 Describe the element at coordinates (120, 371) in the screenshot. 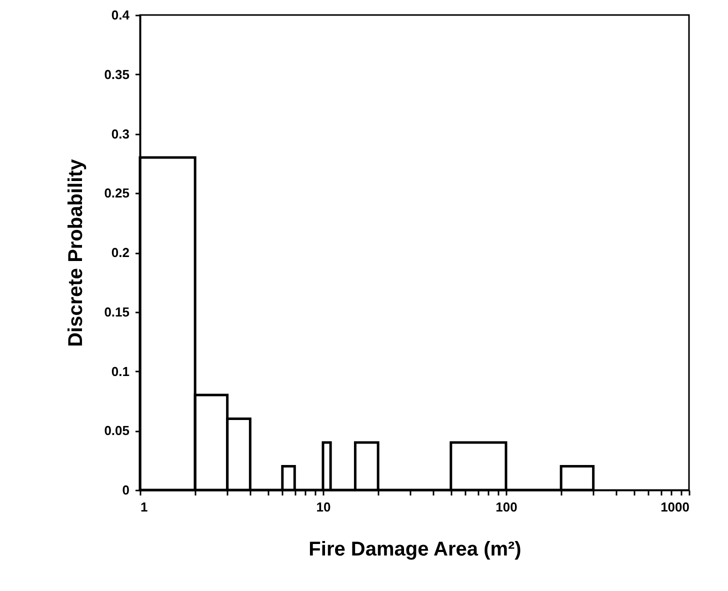

I see `y-tick-label: 0.1` at that location.